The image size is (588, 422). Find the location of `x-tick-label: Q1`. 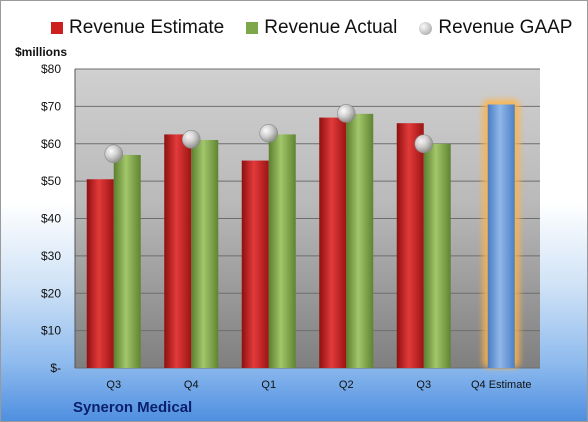

x-tick-label: Q1 is located at coordinates (268, 385).